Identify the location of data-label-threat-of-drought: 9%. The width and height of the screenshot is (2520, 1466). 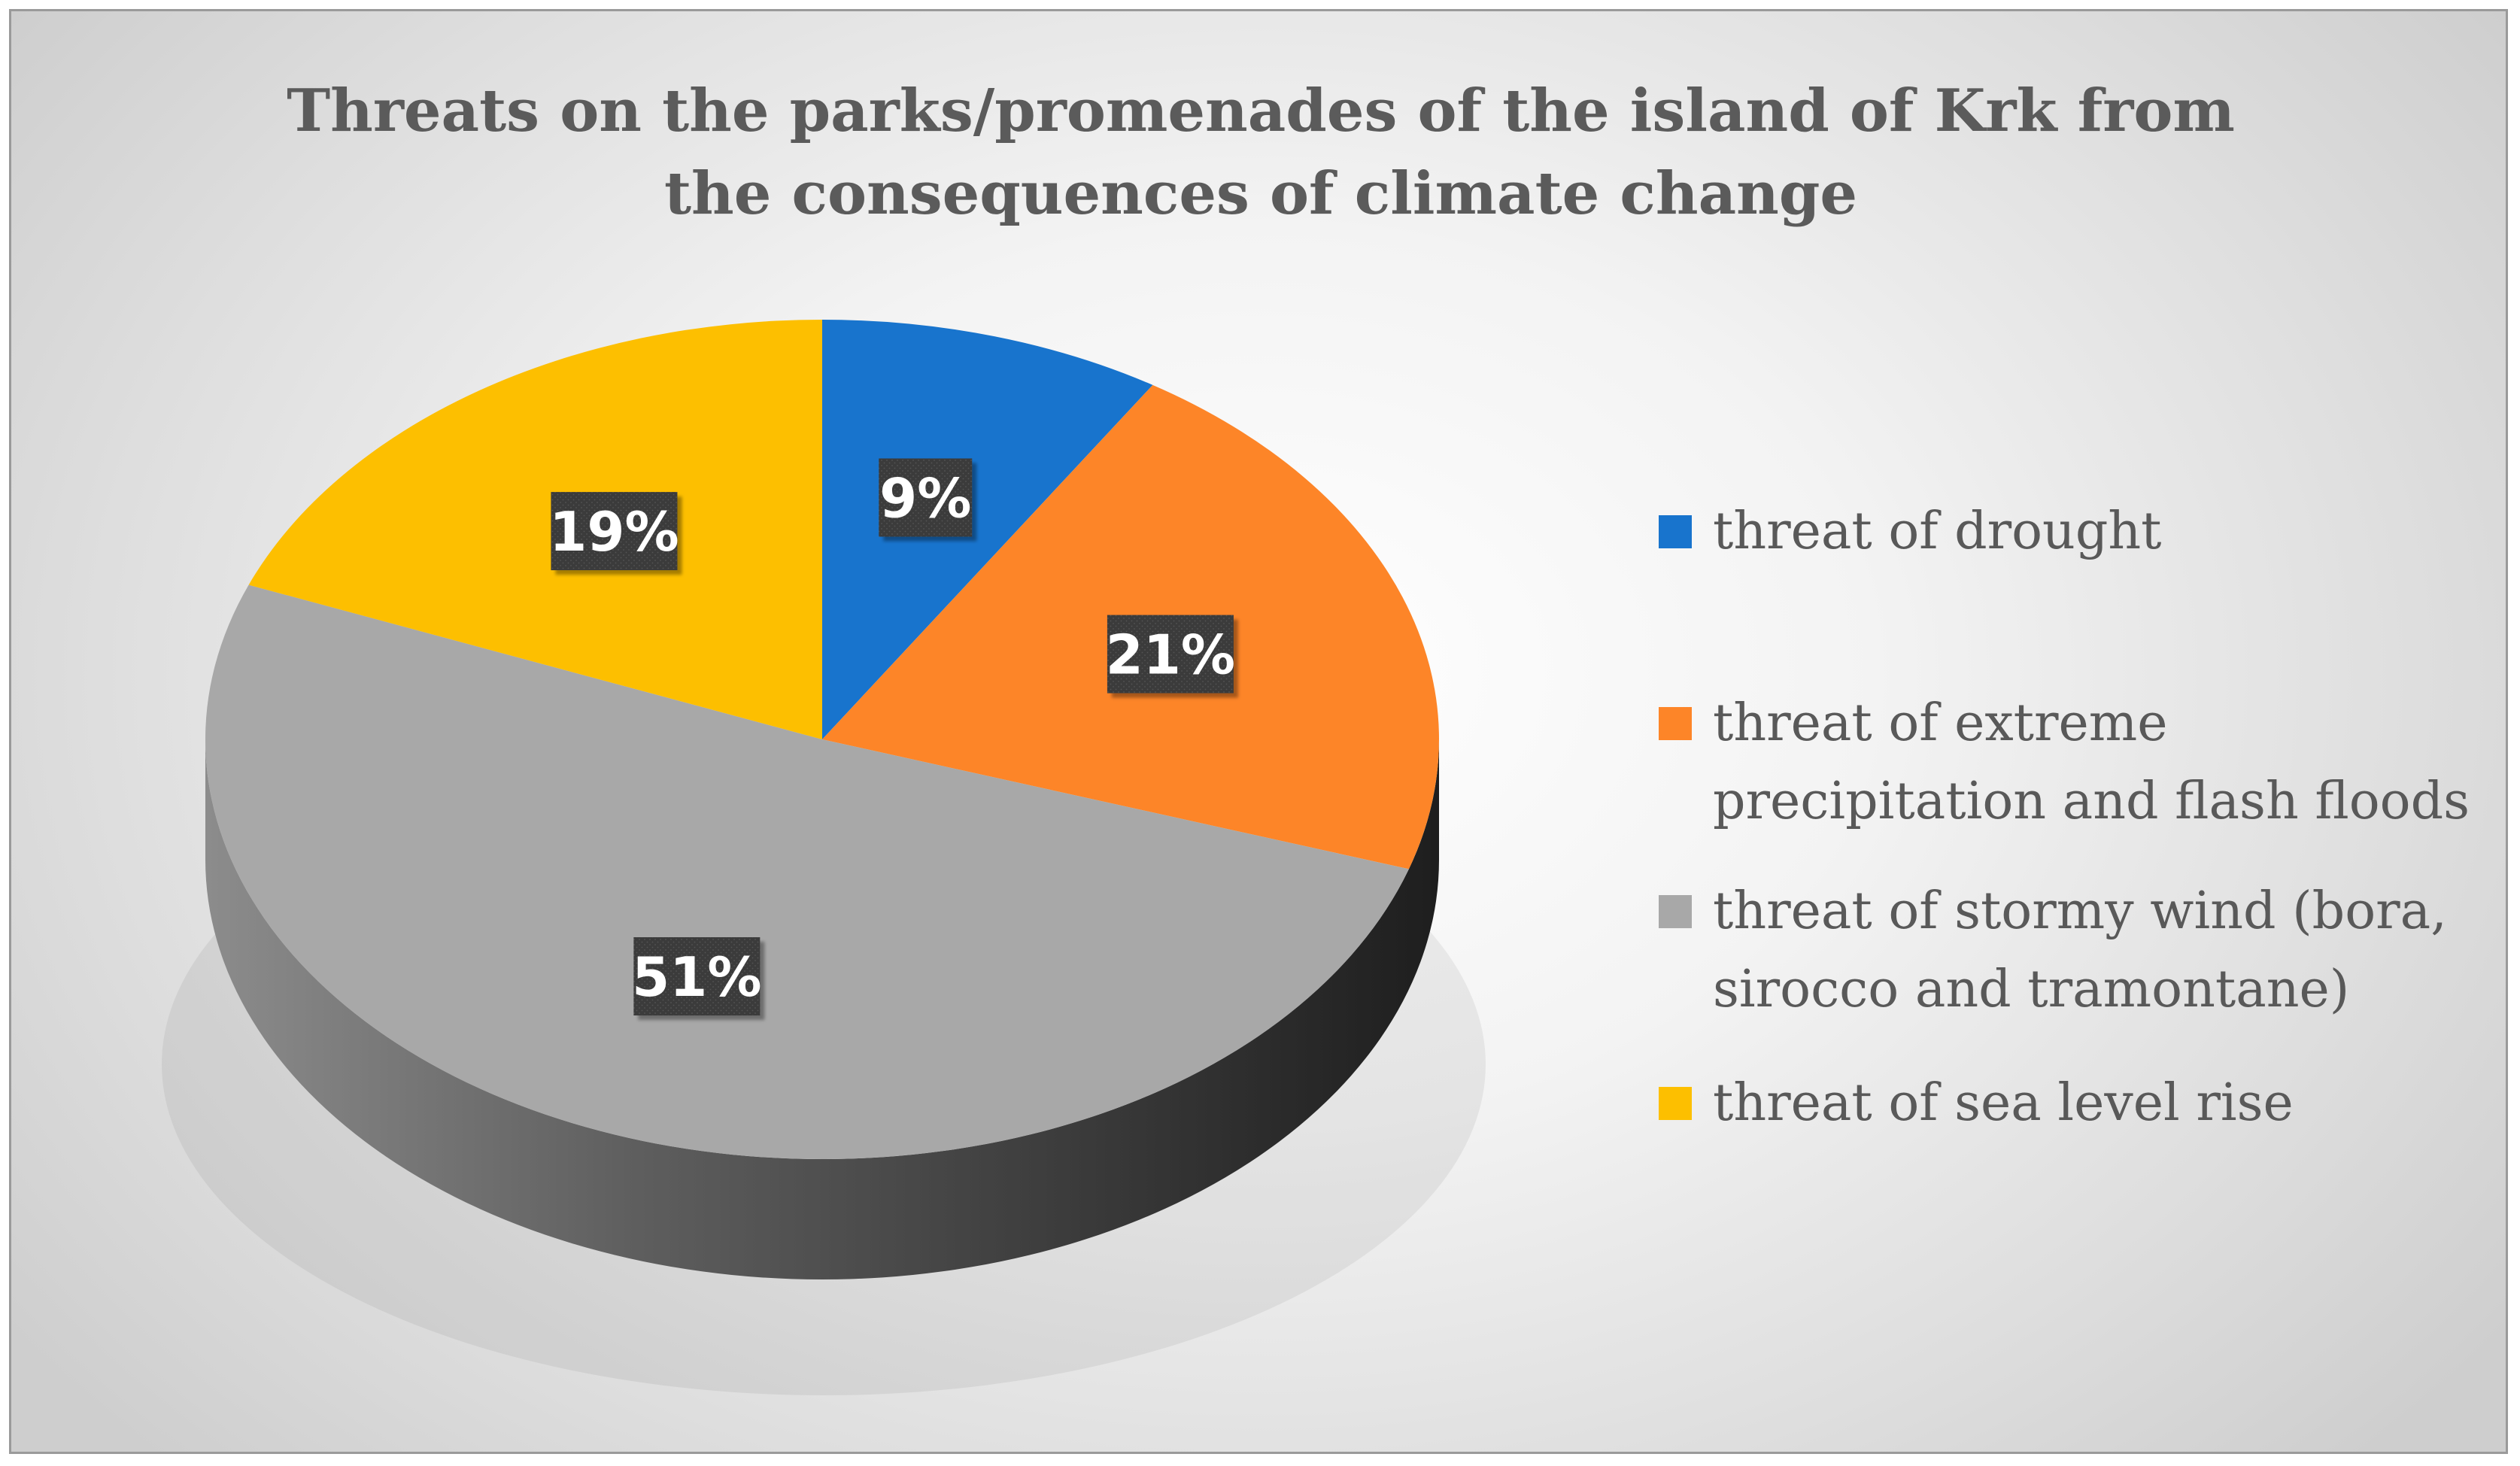
(926, 497).